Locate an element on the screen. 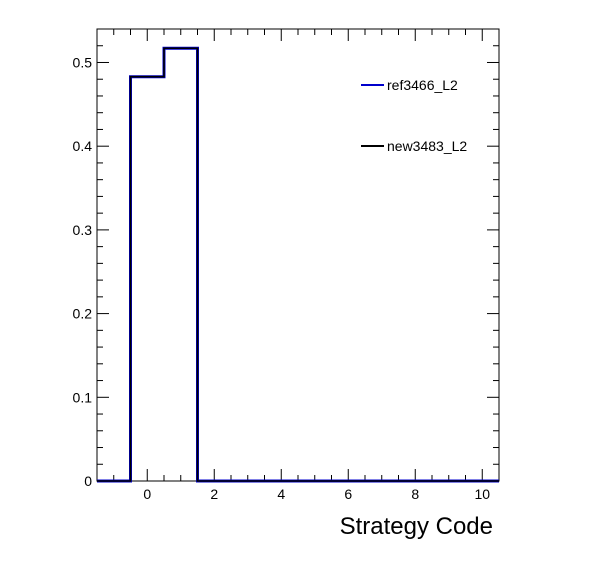  legend: ref3466_L2 new3483_L2 is located at coordinates (414, 115).